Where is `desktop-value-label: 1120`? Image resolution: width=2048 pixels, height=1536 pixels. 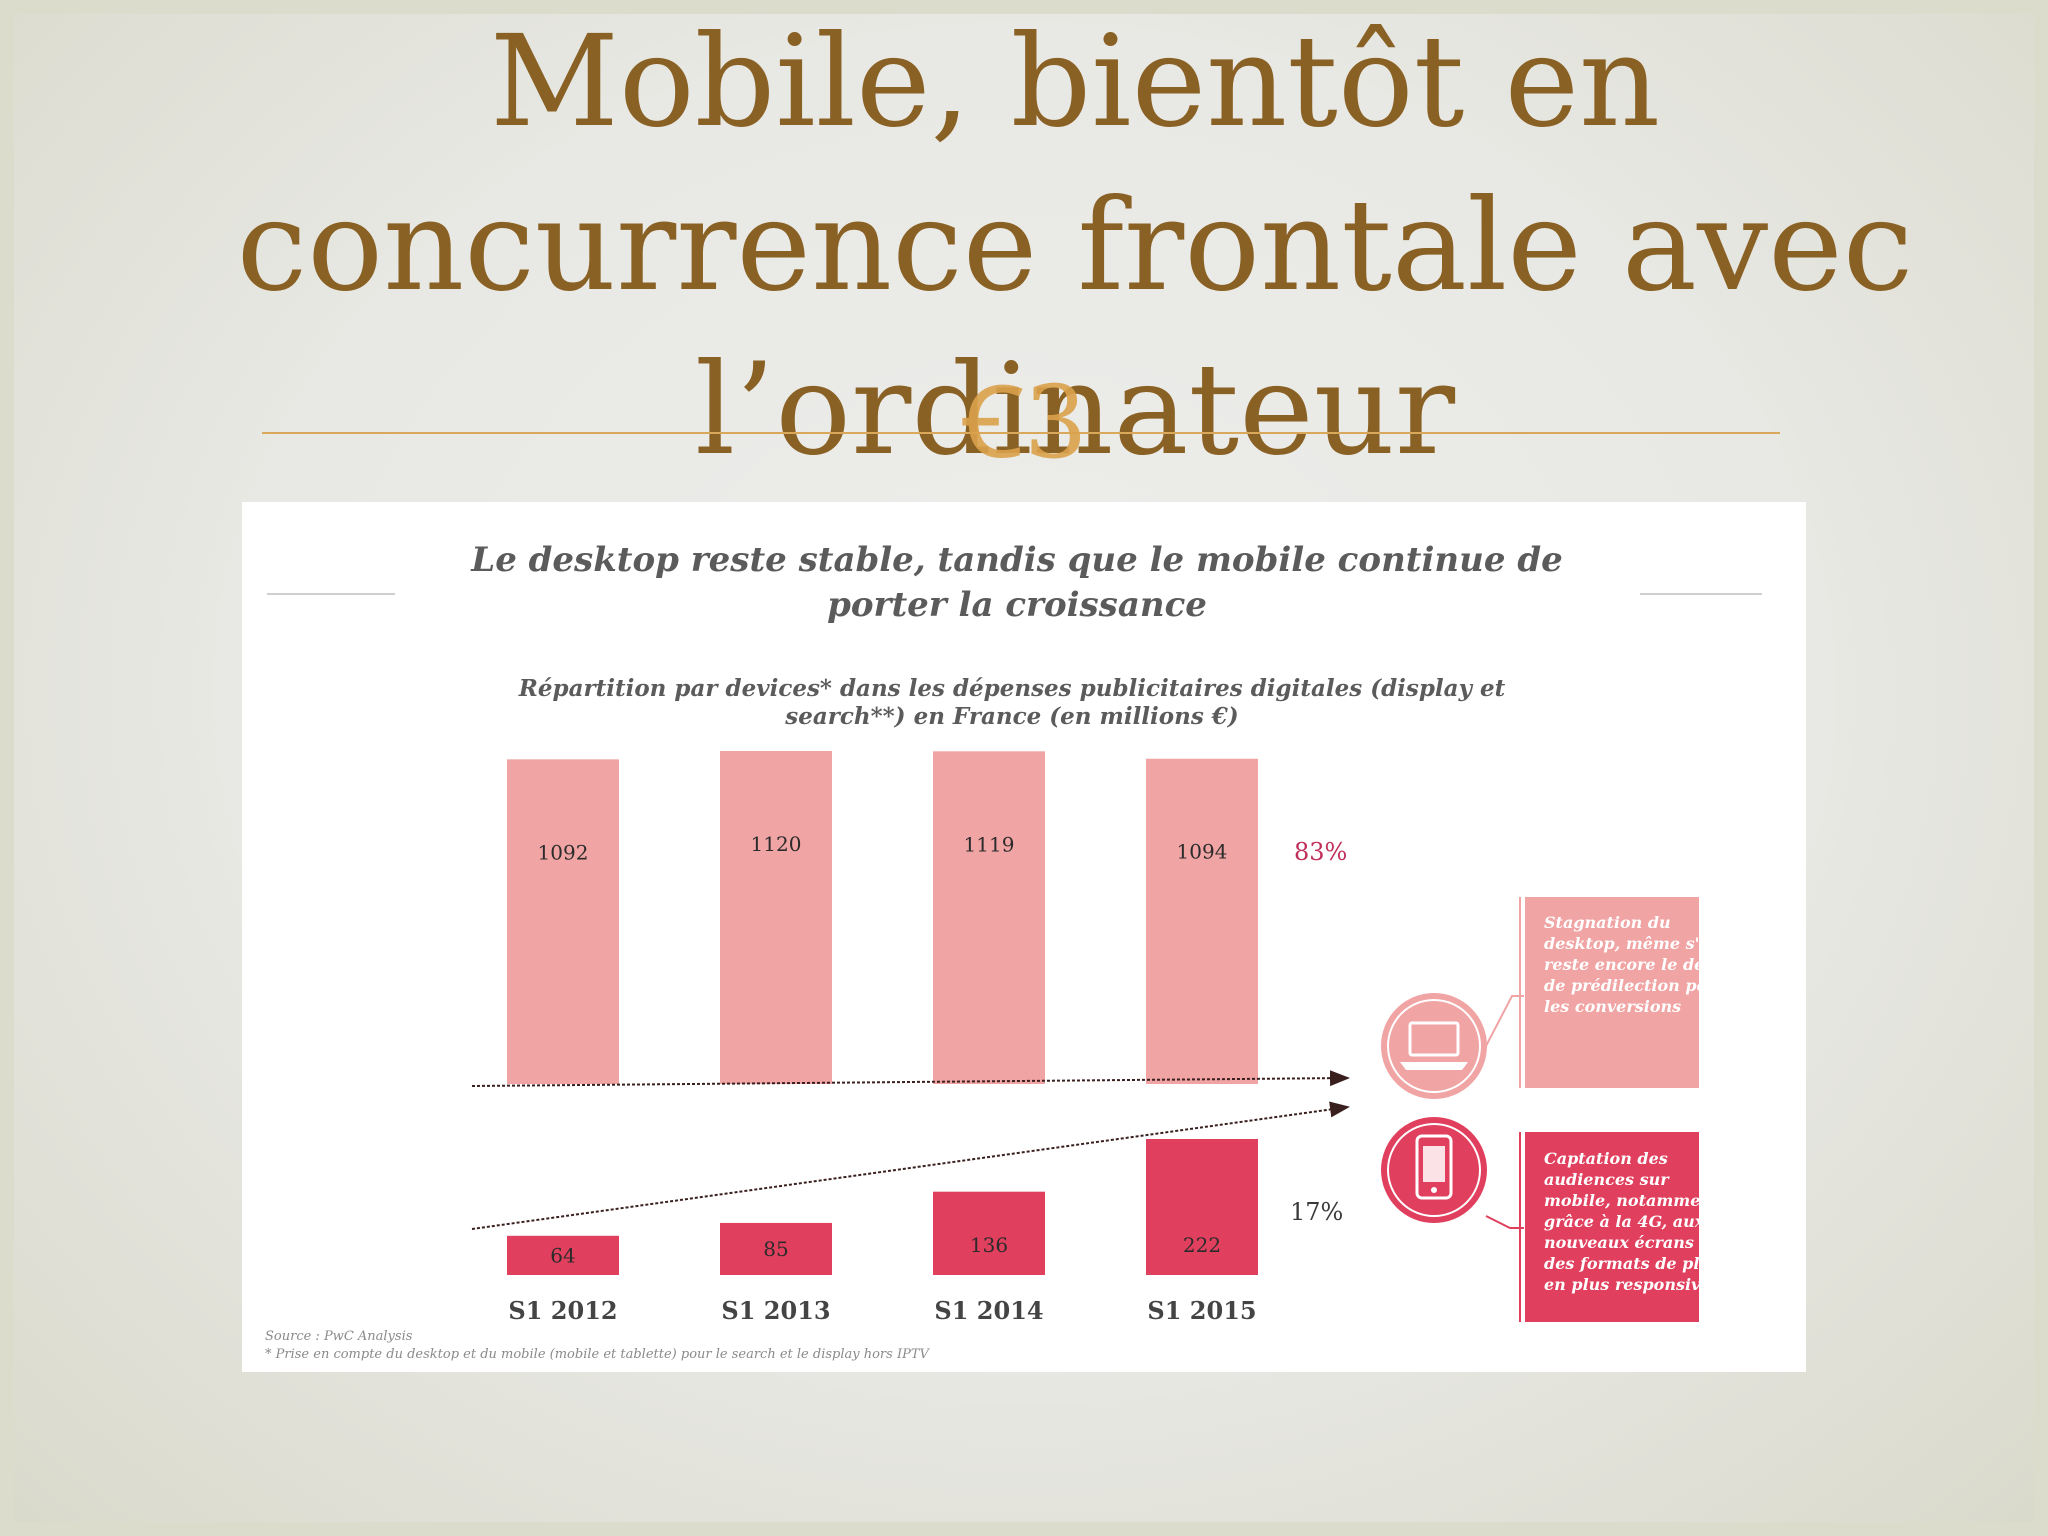
desktop-value-label: 1120 is located at coordinates (776, 844).